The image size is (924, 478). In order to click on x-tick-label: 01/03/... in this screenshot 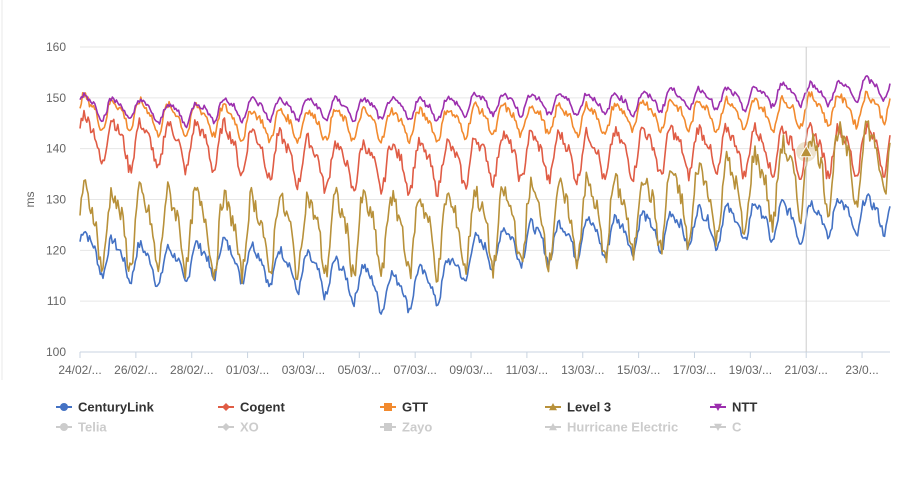, I will do `click(247, 370)`.